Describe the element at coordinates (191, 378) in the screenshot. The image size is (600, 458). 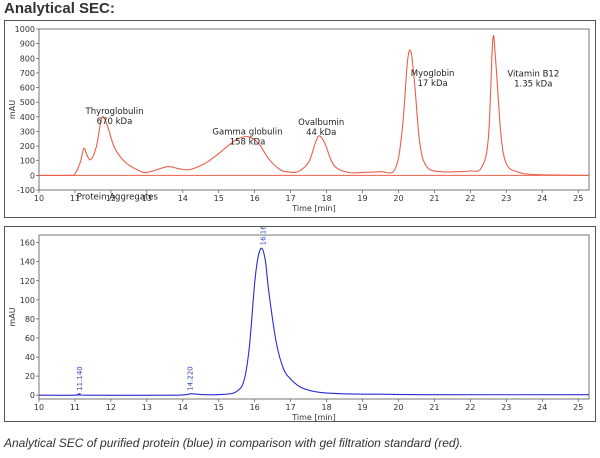
I see `peak-time-label: 14.220` at that location.